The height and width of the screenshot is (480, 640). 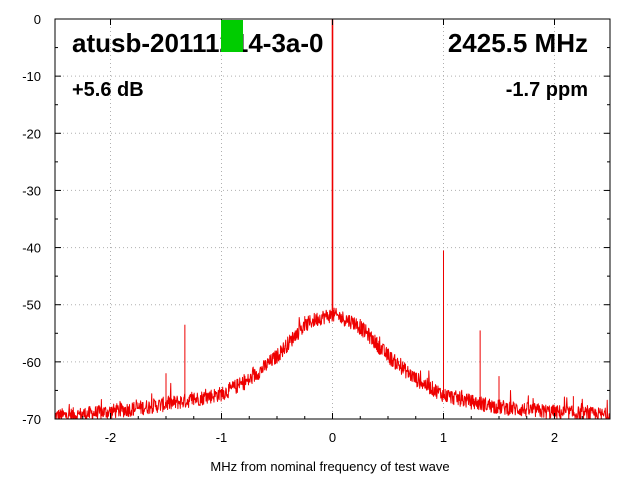 I want to click on y-tick-label: -30, so click(x=31, y=190).